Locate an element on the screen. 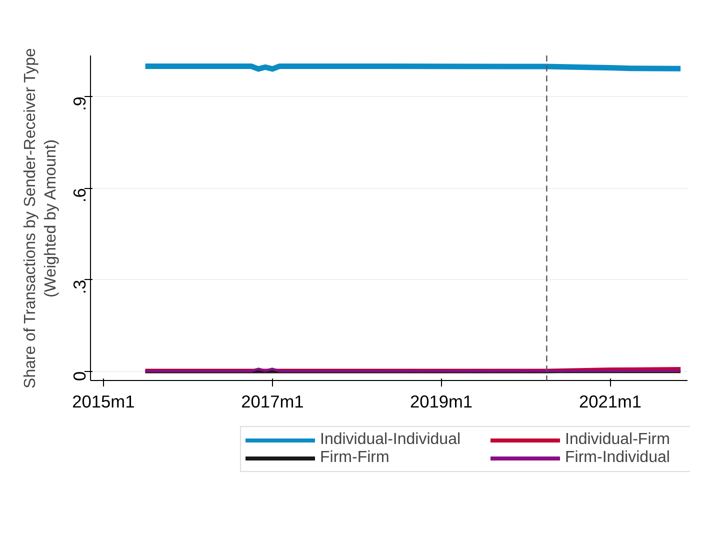 The image size is (719, 539). x-tick-label: 2017m1 is located at coordinates (272, 402).